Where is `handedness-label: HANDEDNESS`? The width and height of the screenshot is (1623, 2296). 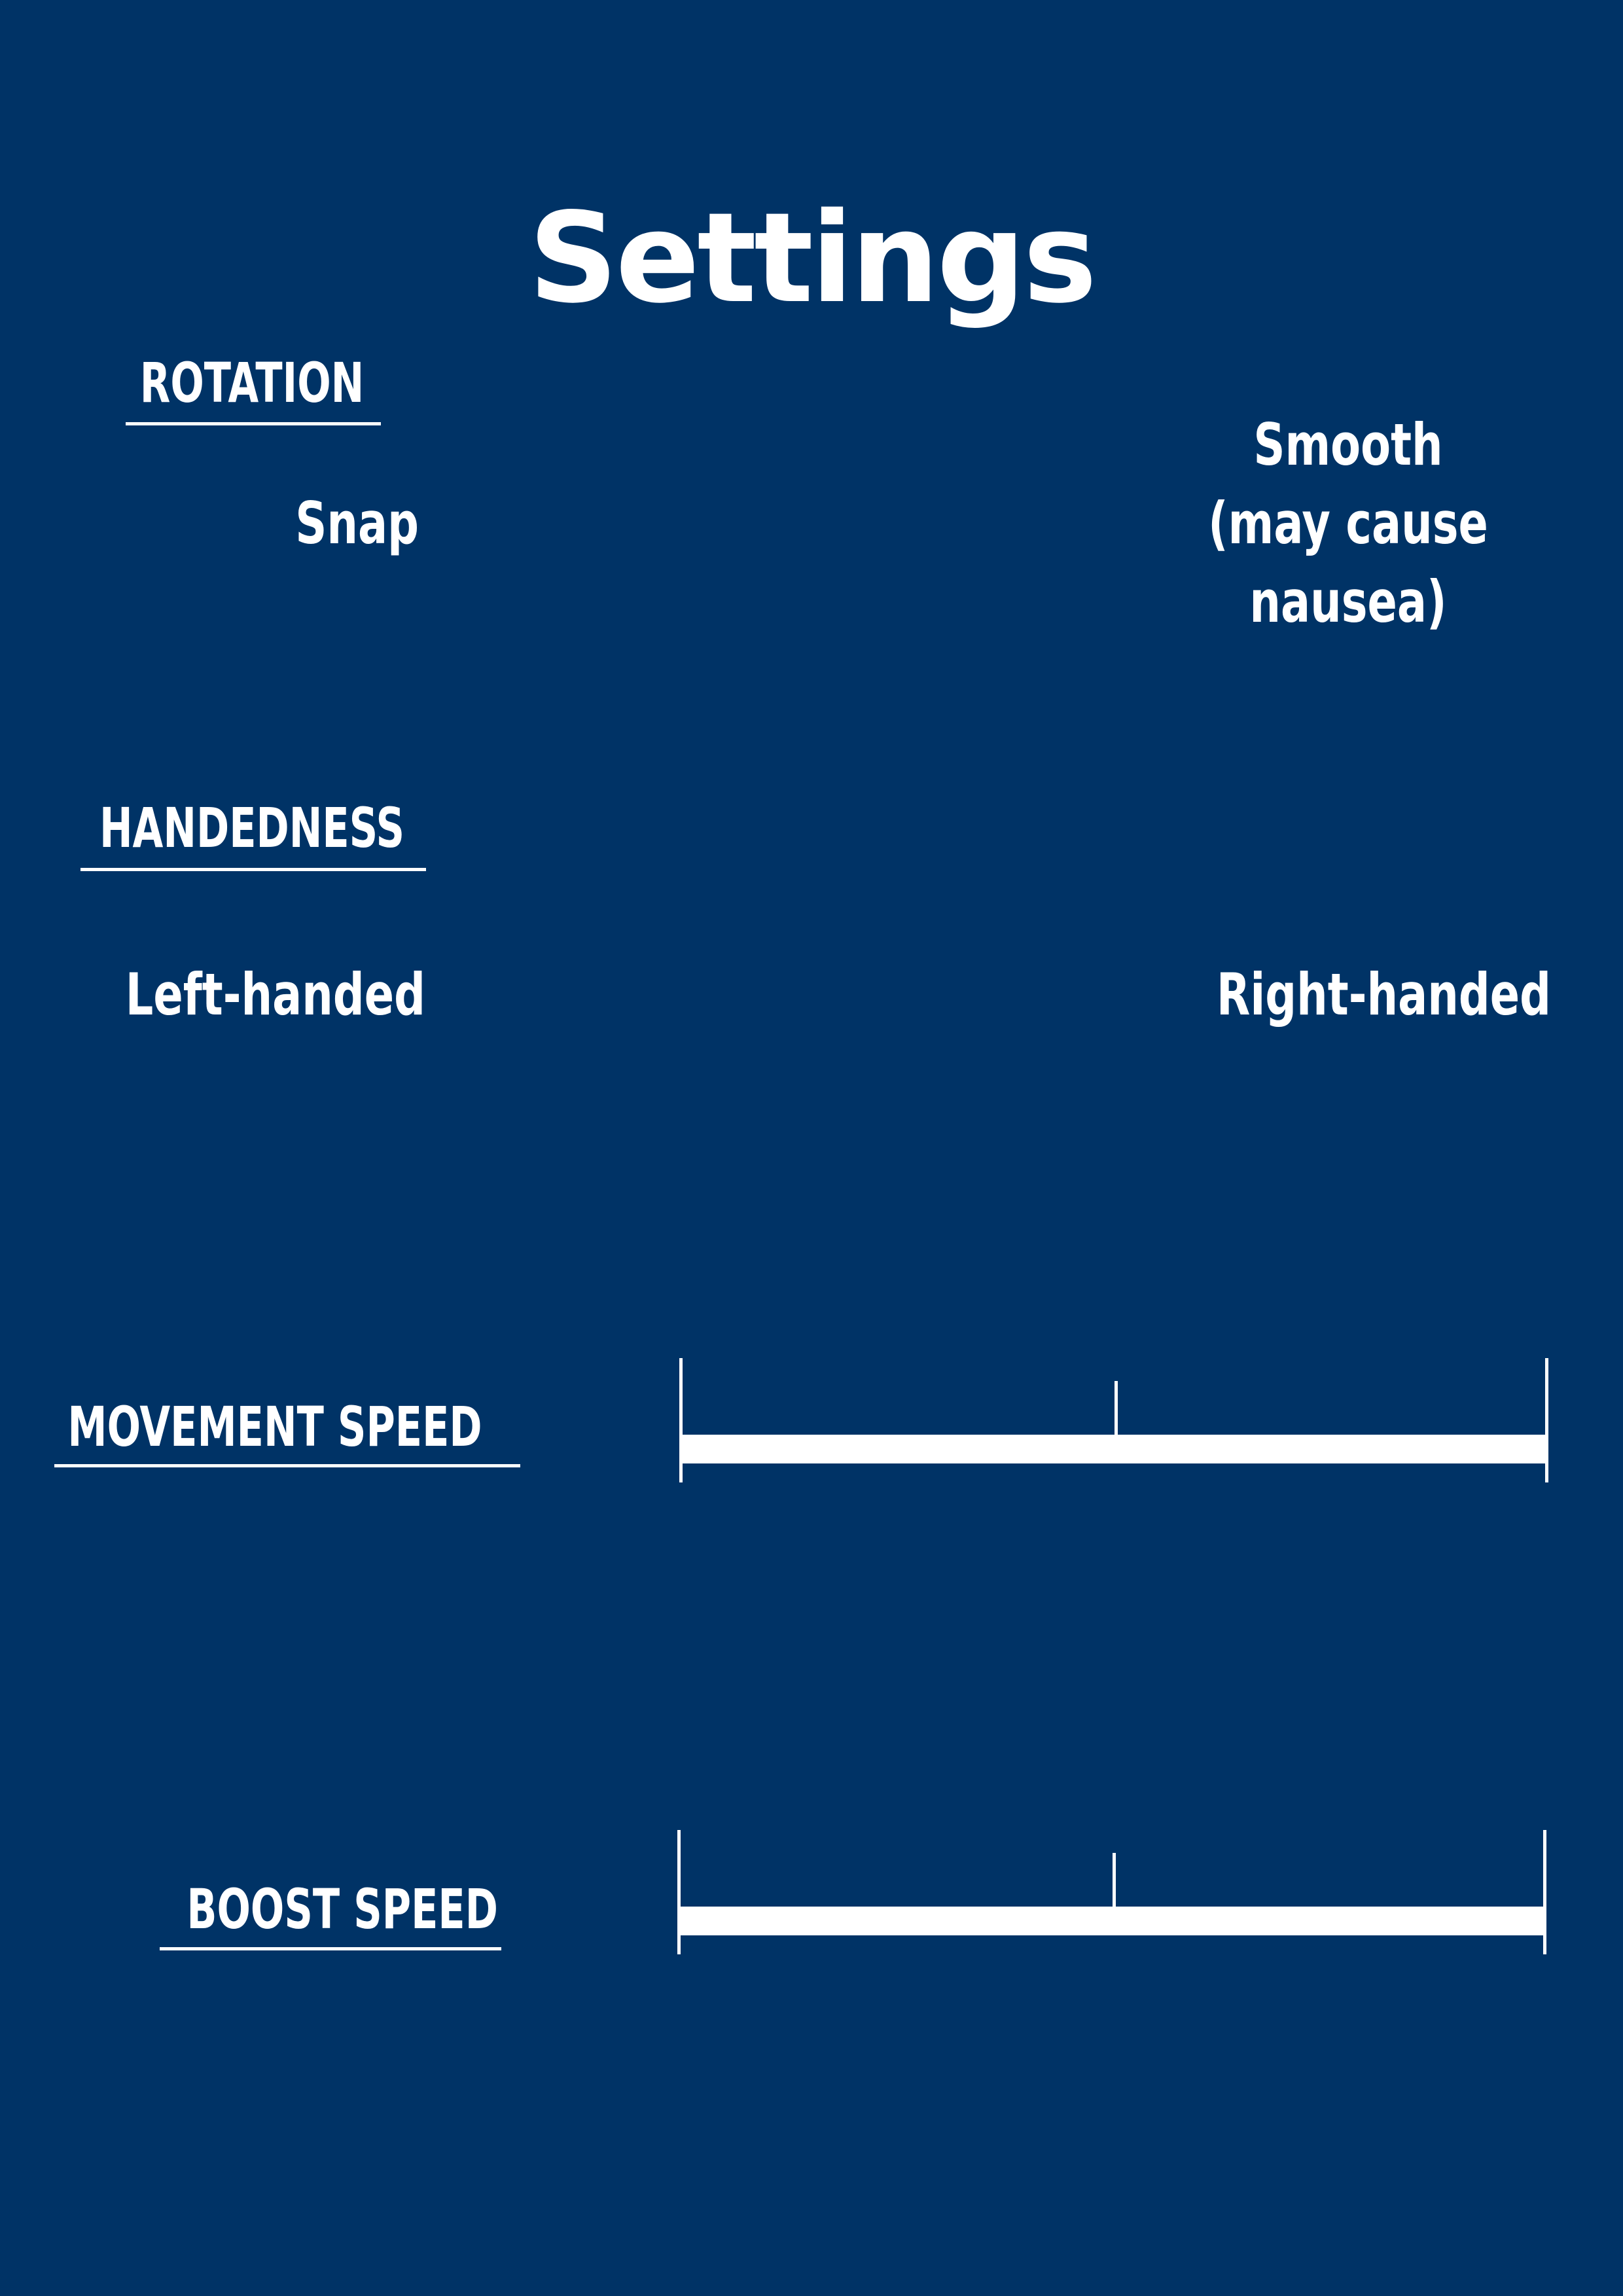 handedness-label: HANDEDNESS is located at coordinates (252, 828).